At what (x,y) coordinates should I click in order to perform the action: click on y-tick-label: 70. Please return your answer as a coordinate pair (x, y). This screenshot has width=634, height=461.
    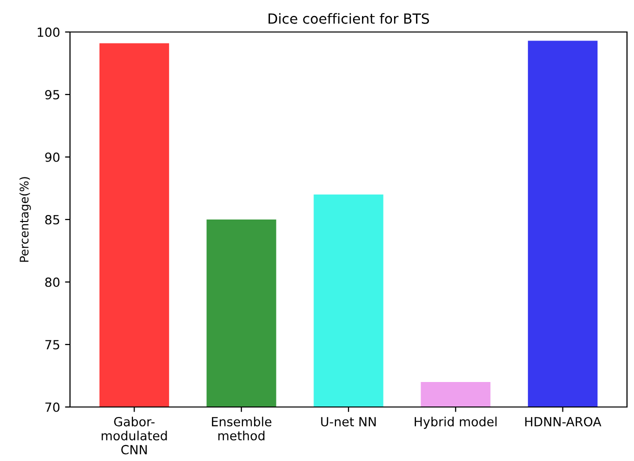
    Looking at the image, I should click on (52, 407).